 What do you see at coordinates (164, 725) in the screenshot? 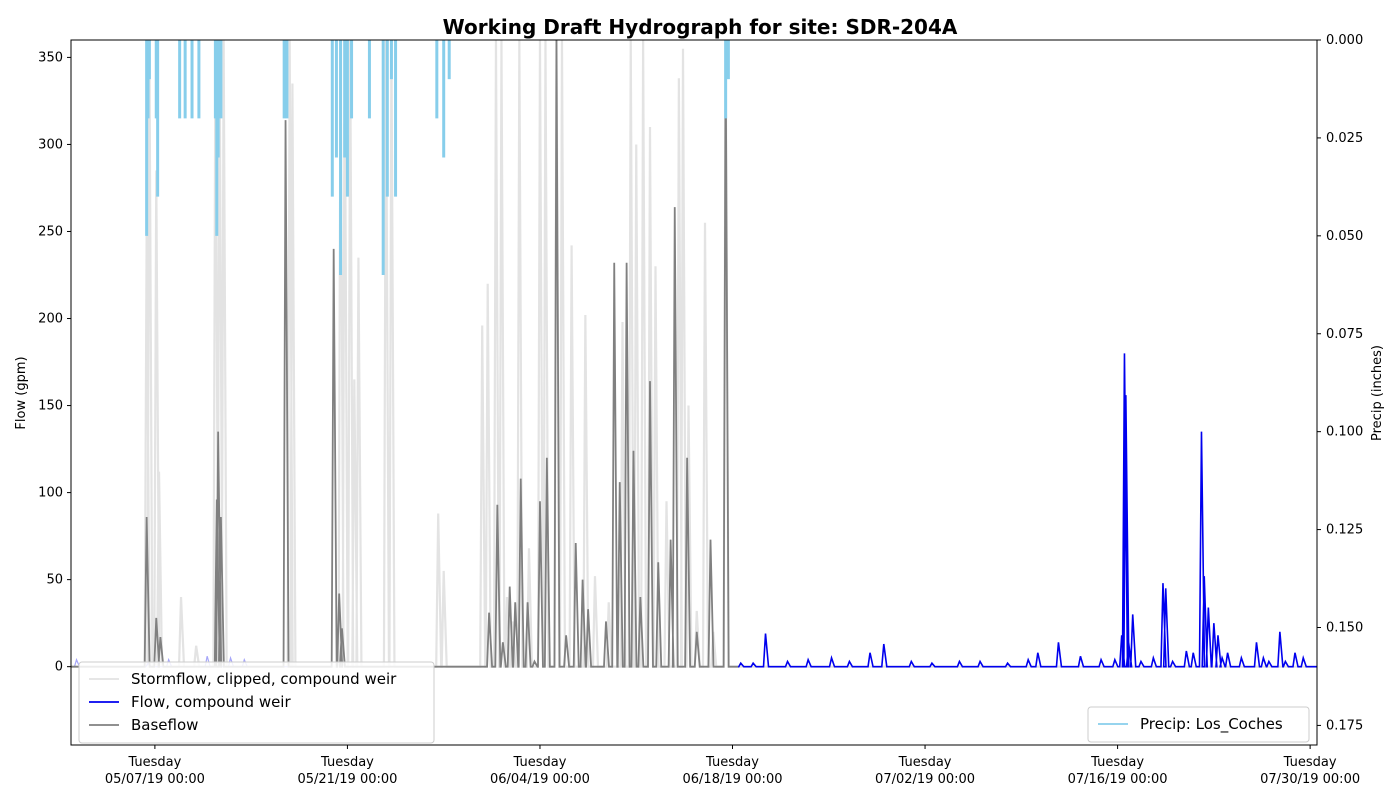
I see `legend-left-label: Baseflow` at bounding box center [164, 725].